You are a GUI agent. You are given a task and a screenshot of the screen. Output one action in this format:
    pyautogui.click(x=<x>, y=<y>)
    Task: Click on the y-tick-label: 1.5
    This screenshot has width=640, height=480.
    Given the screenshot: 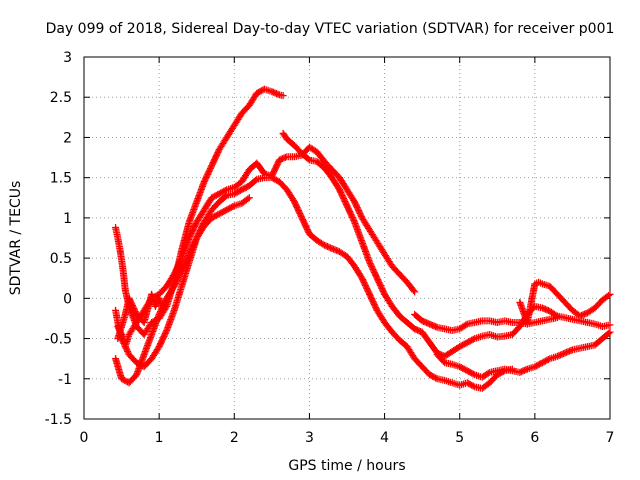 What is the action you would take?
    pyautogui.click(x=61, y=179)
    